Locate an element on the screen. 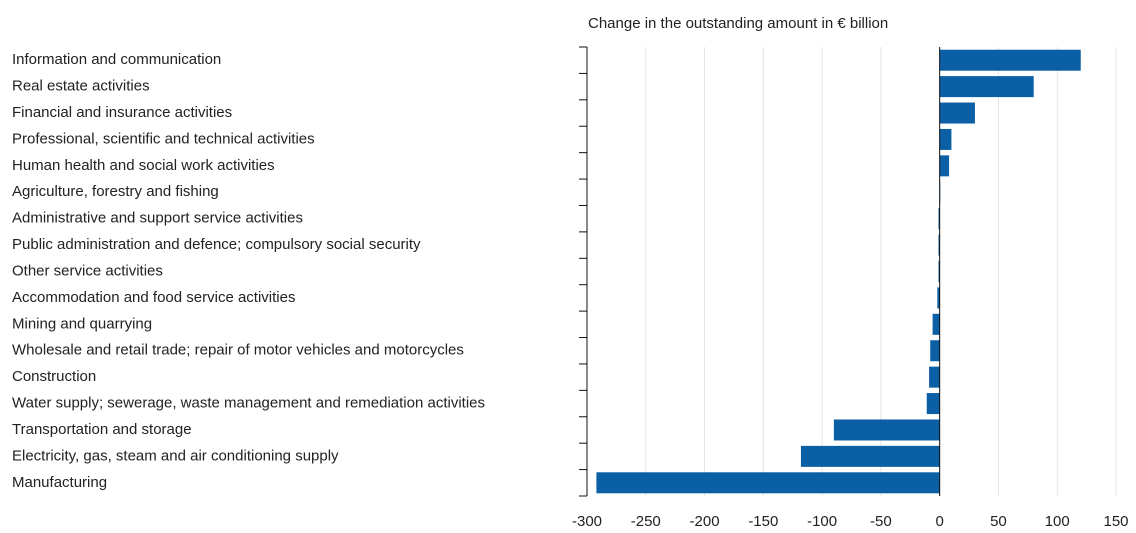  x-tick-label: 150 is located at coordinates (1115, 521).